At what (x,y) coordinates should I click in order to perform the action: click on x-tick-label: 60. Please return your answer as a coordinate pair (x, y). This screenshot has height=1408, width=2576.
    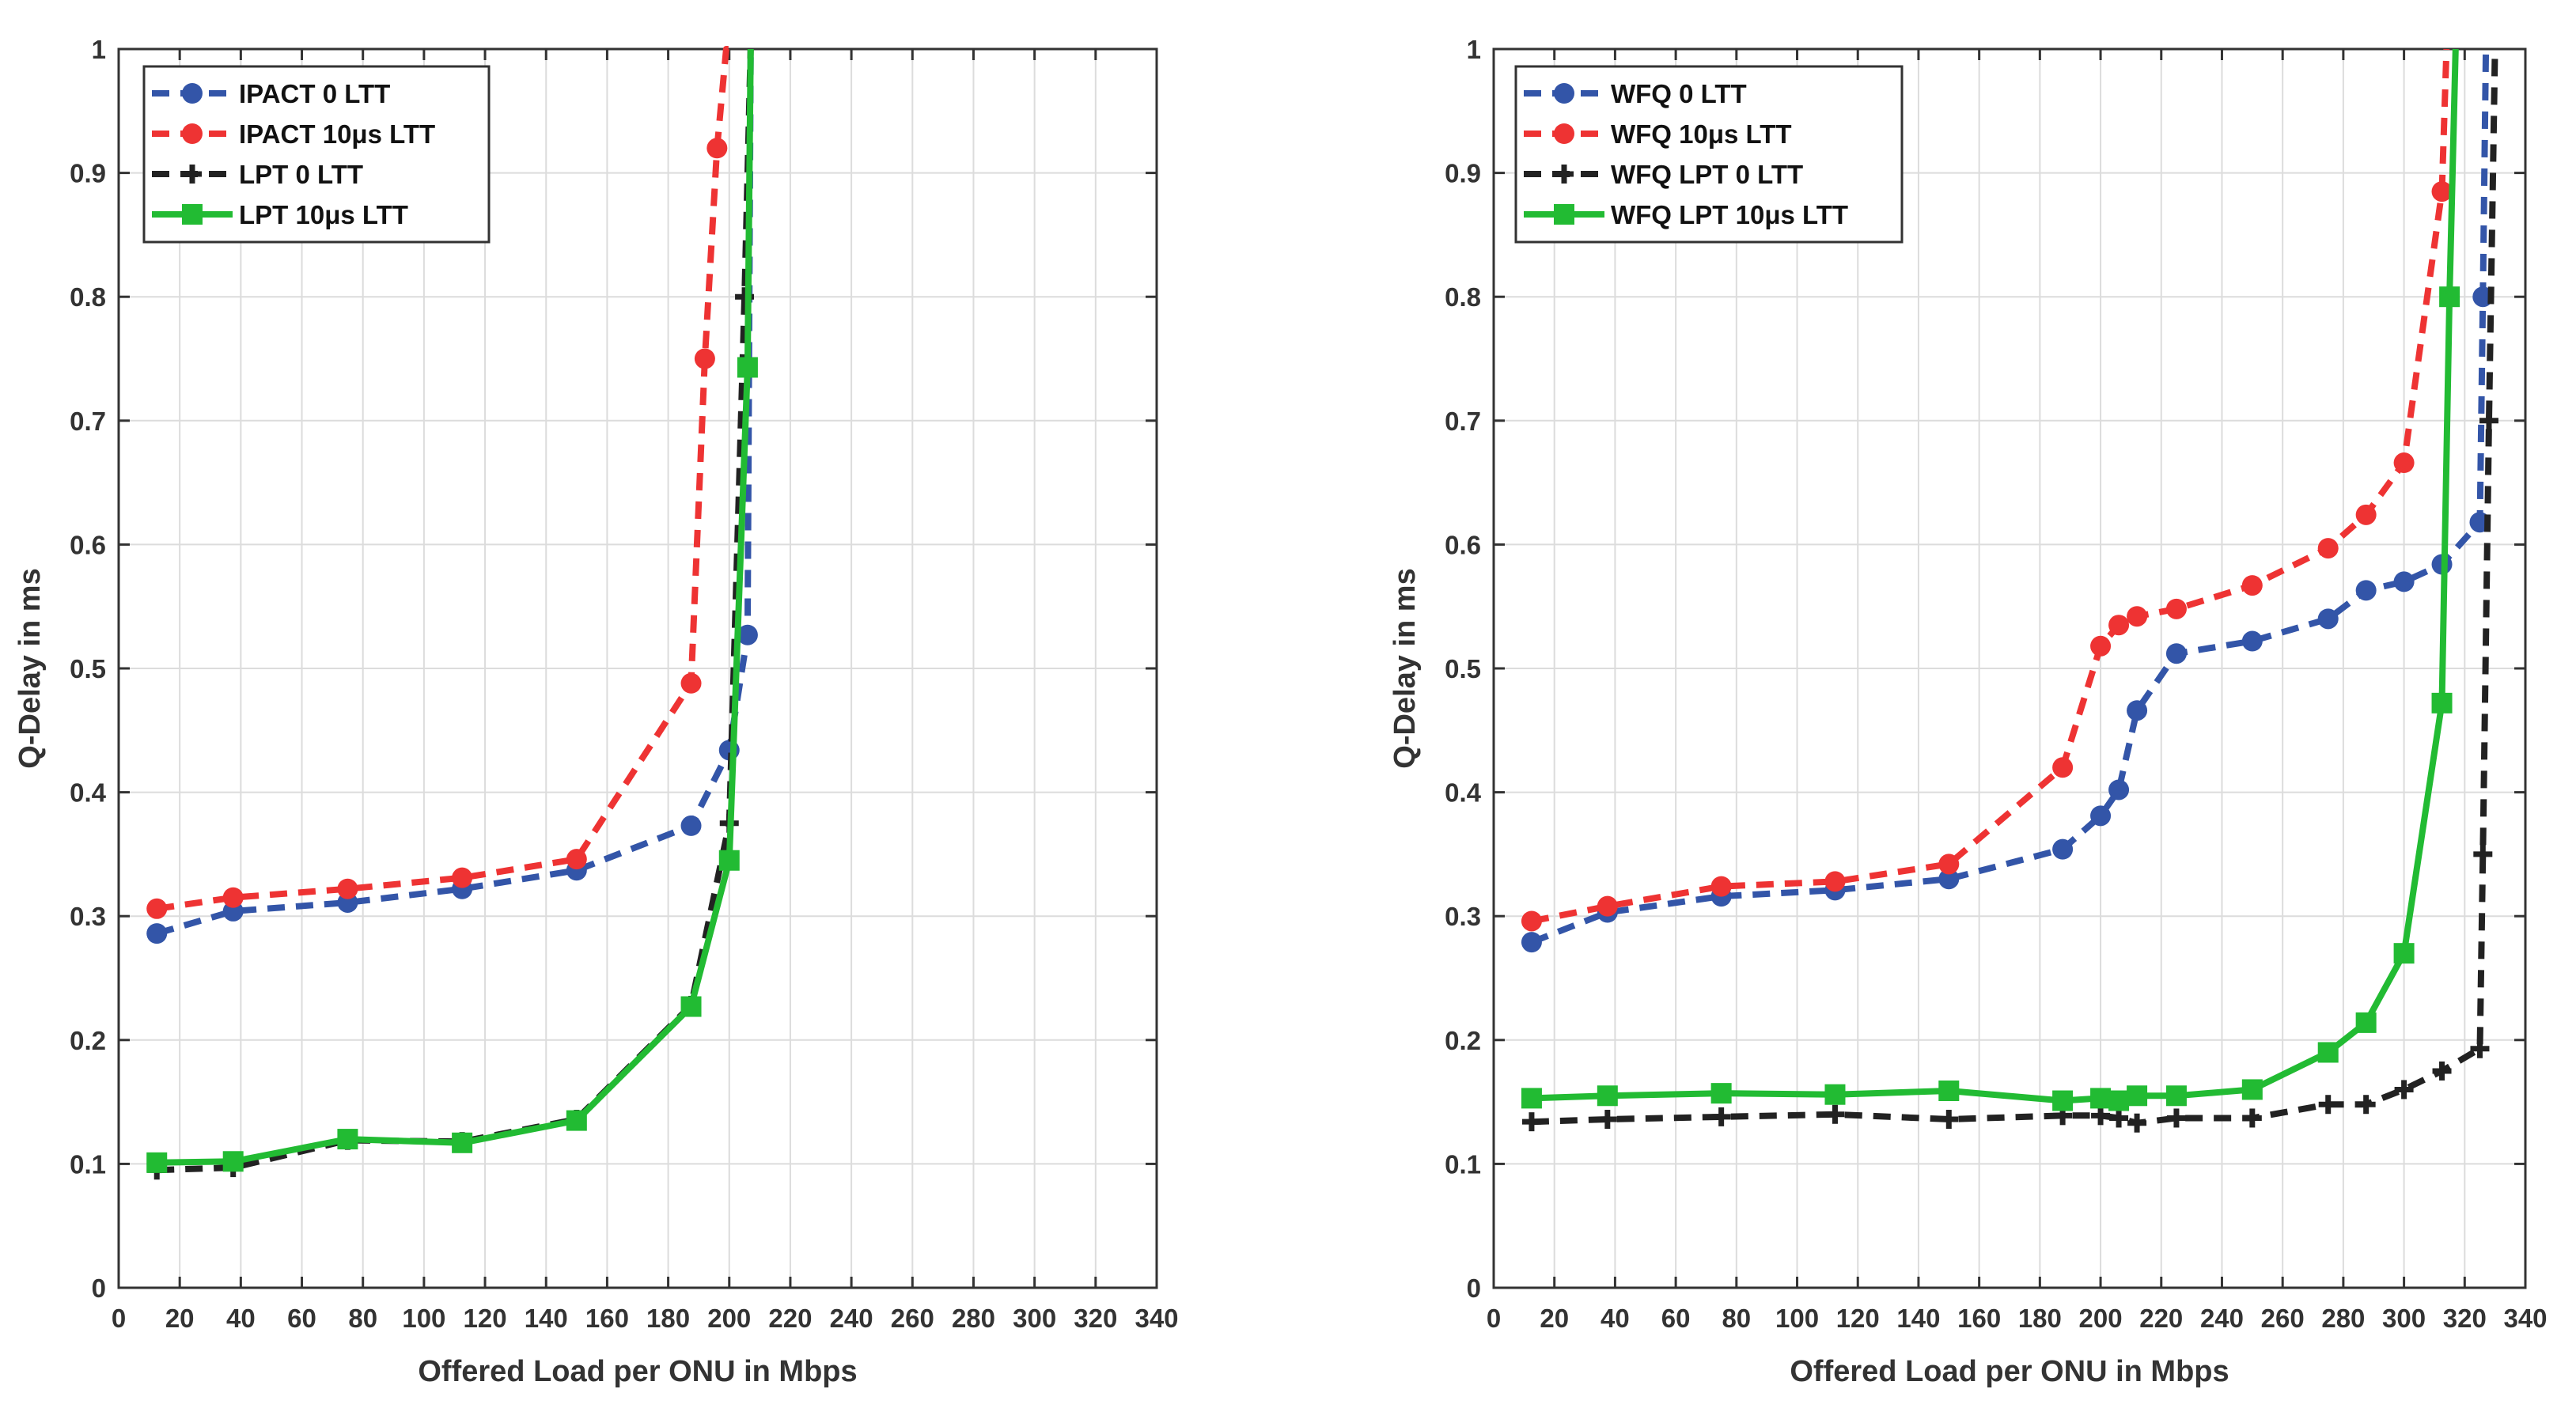
    Looking at the image, I should click on (1676, 1318).